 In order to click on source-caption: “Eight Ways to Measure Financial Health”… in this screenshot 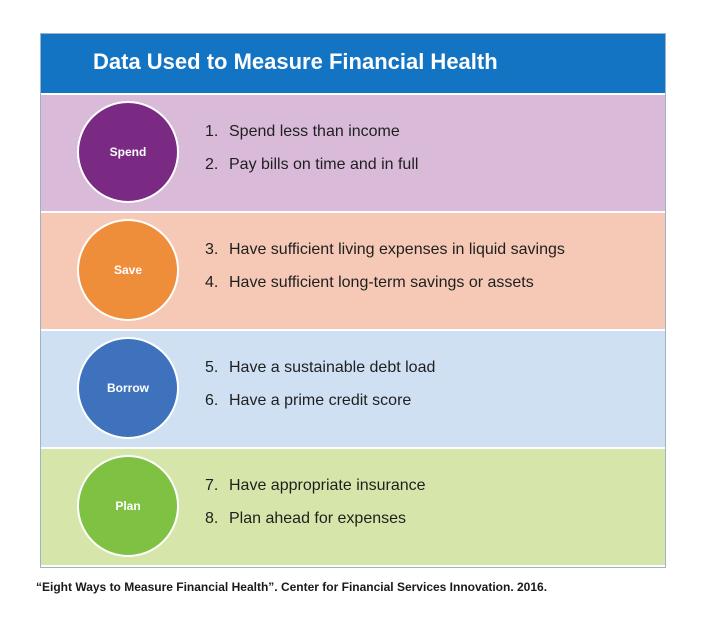, I will do `click(292, 587)`.